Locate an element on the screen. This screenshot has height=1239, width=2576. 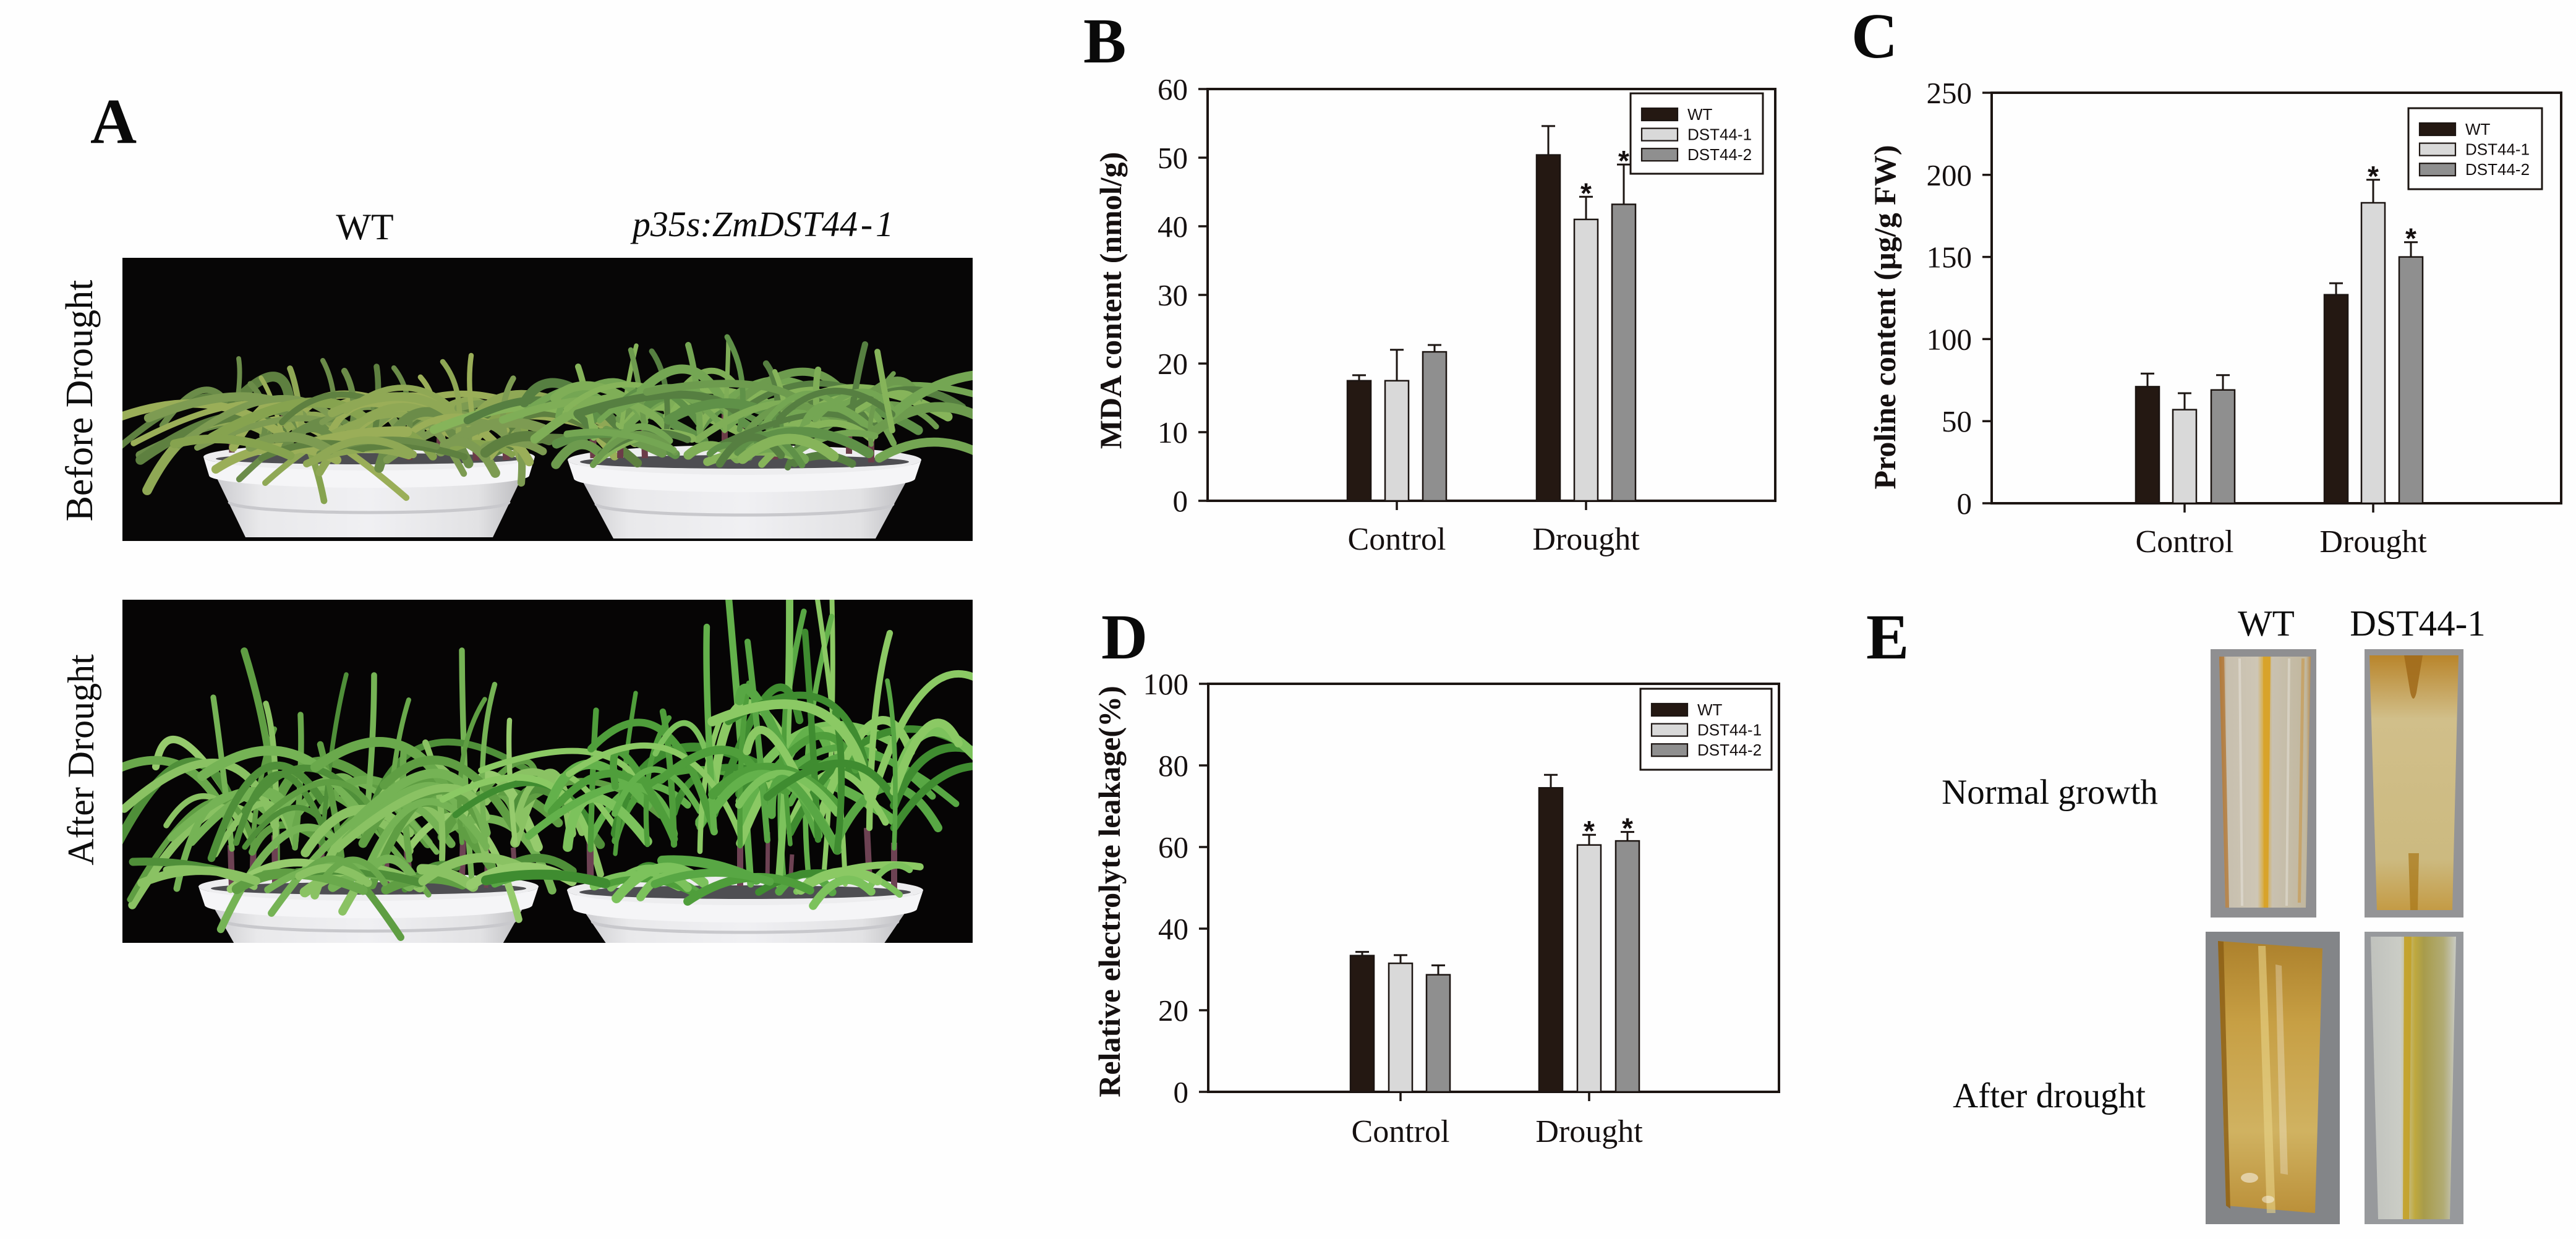
svg-text: p35s:ZmDST44 - 1 is located at coordinates (761, 224).